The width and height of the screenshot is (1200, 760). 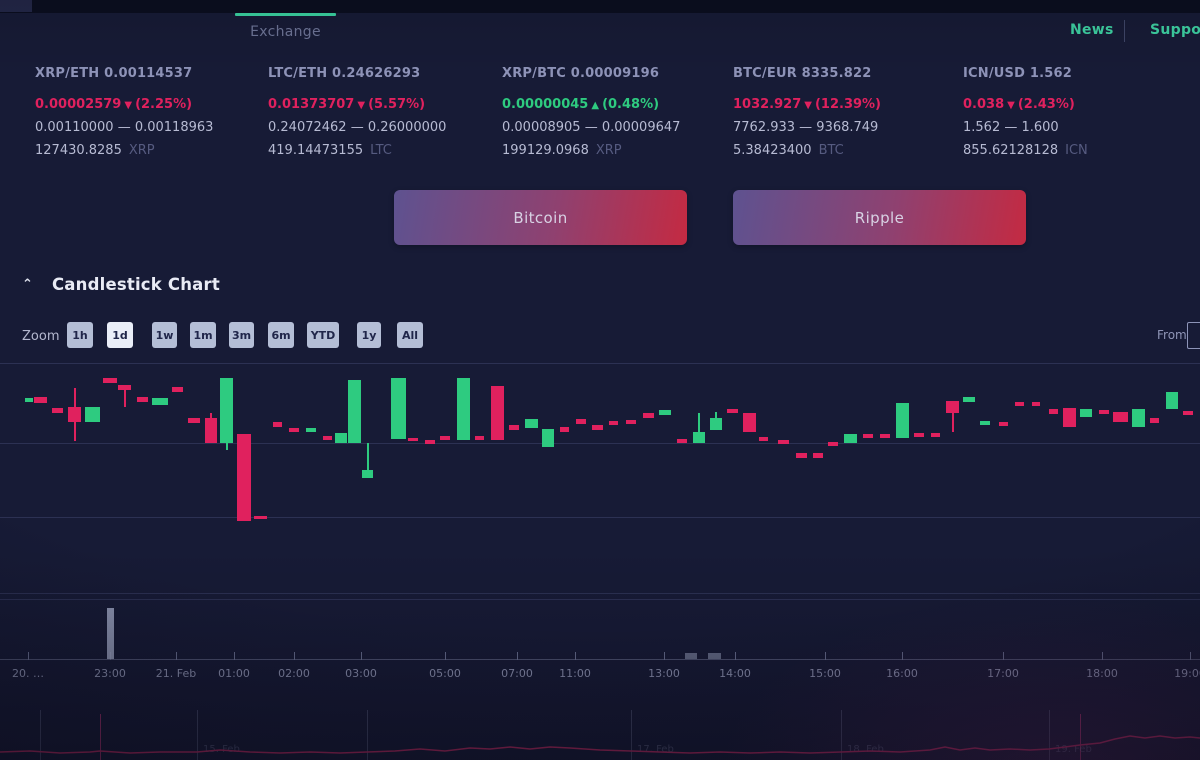 I want to click on chart-section-title: Candlestick Chart, so click(x=136, y=284).